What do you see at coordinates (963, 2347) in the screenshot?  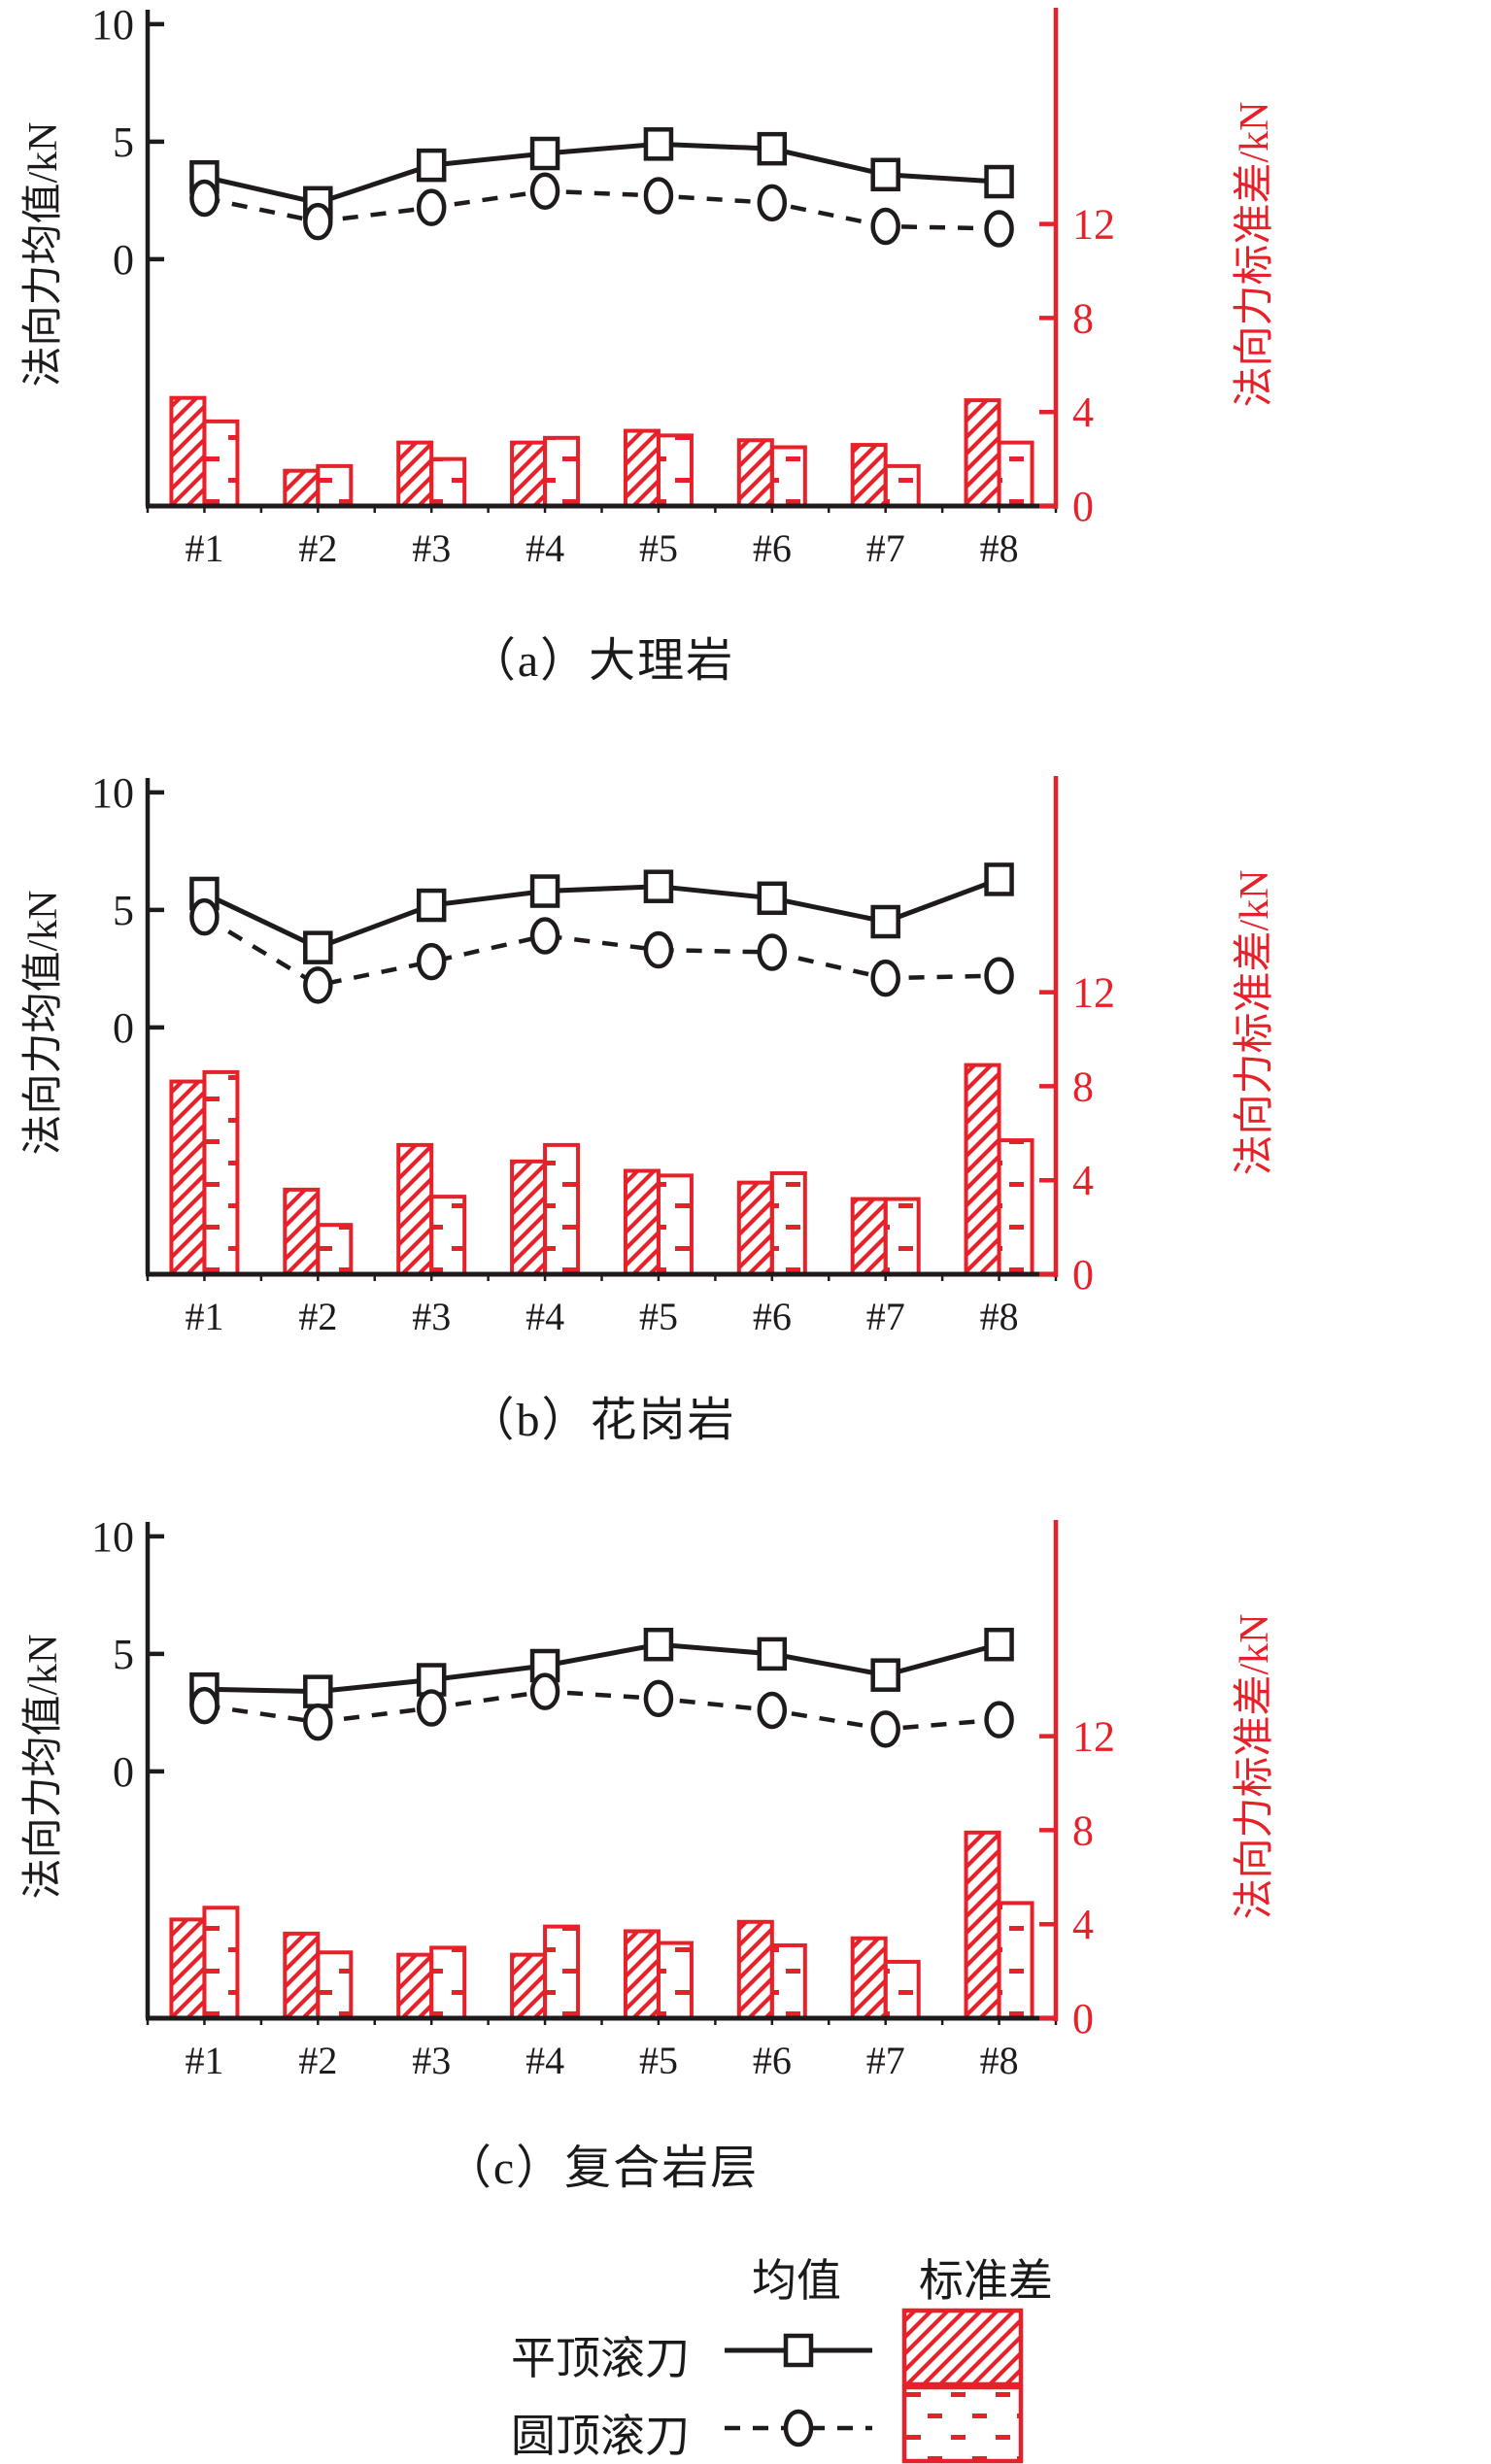 I see `legend-swatch-flat-std` at bounding box center [963, 2347].